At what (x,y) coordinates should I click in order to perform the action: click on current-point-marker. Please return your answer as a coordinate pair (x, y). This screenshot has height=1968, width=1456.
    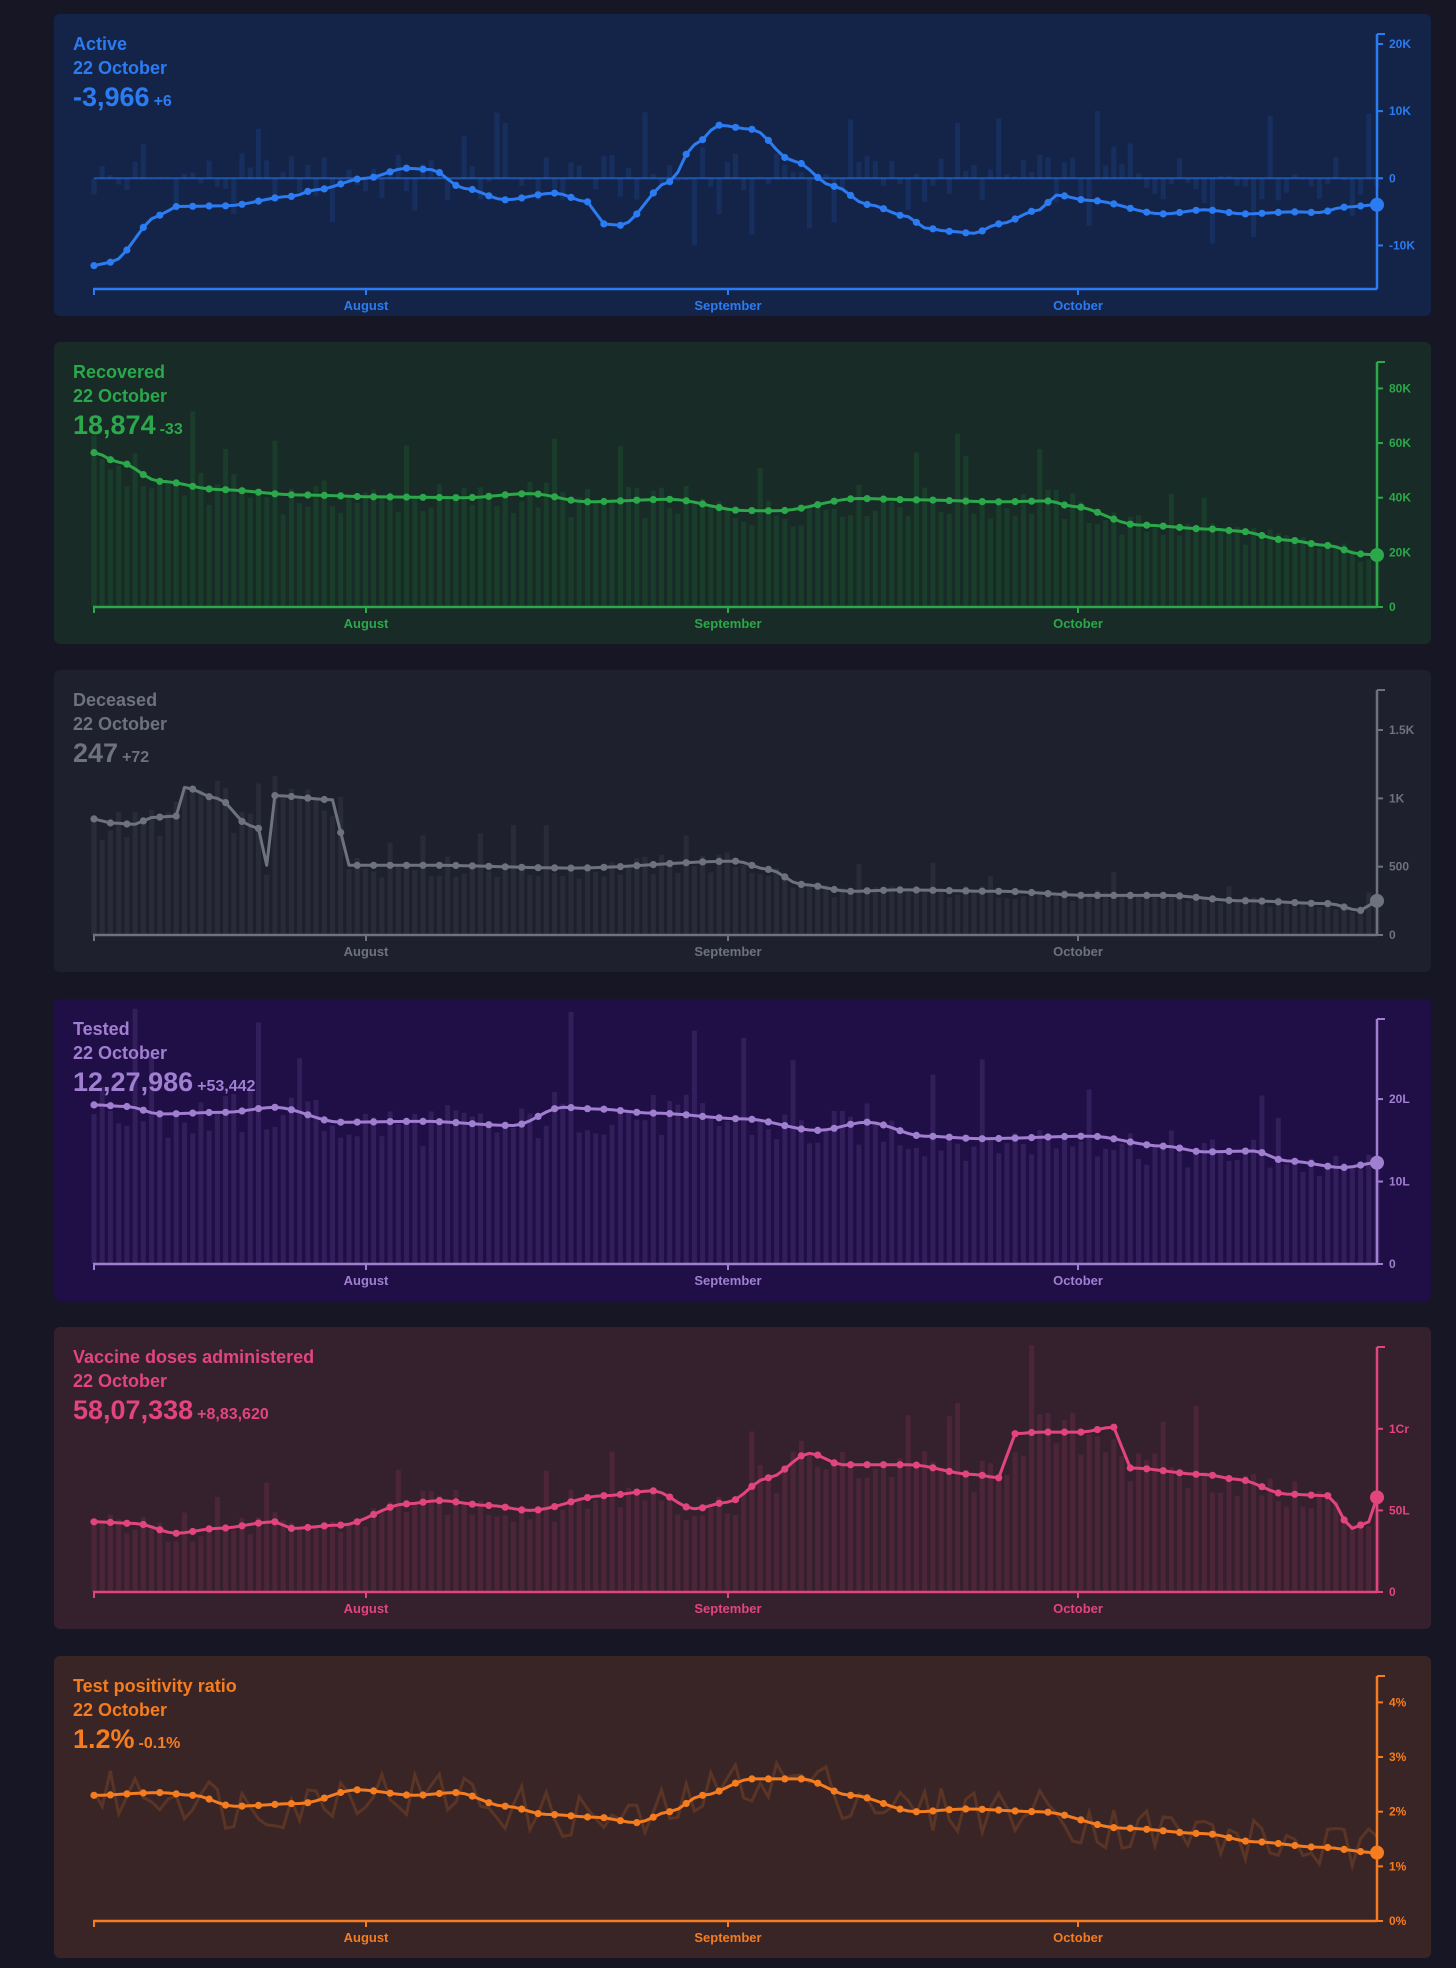
    Looking at the image, I should click on (1377, 1852).